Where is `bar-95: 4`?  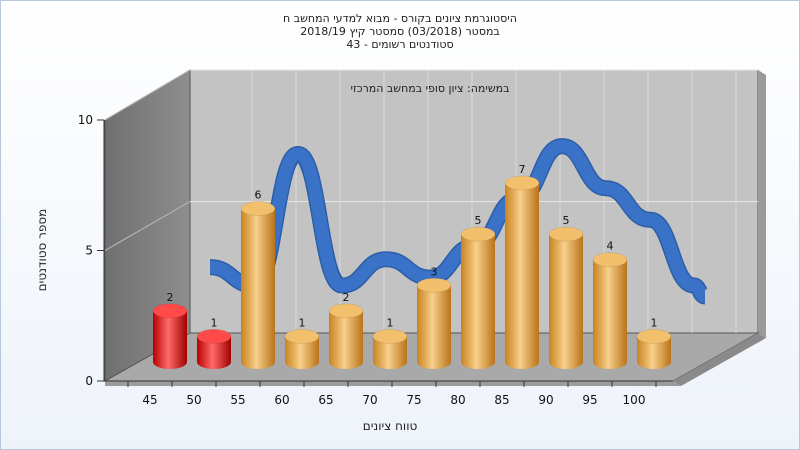 bar-95: 4 is located at coordinates (610, 304).